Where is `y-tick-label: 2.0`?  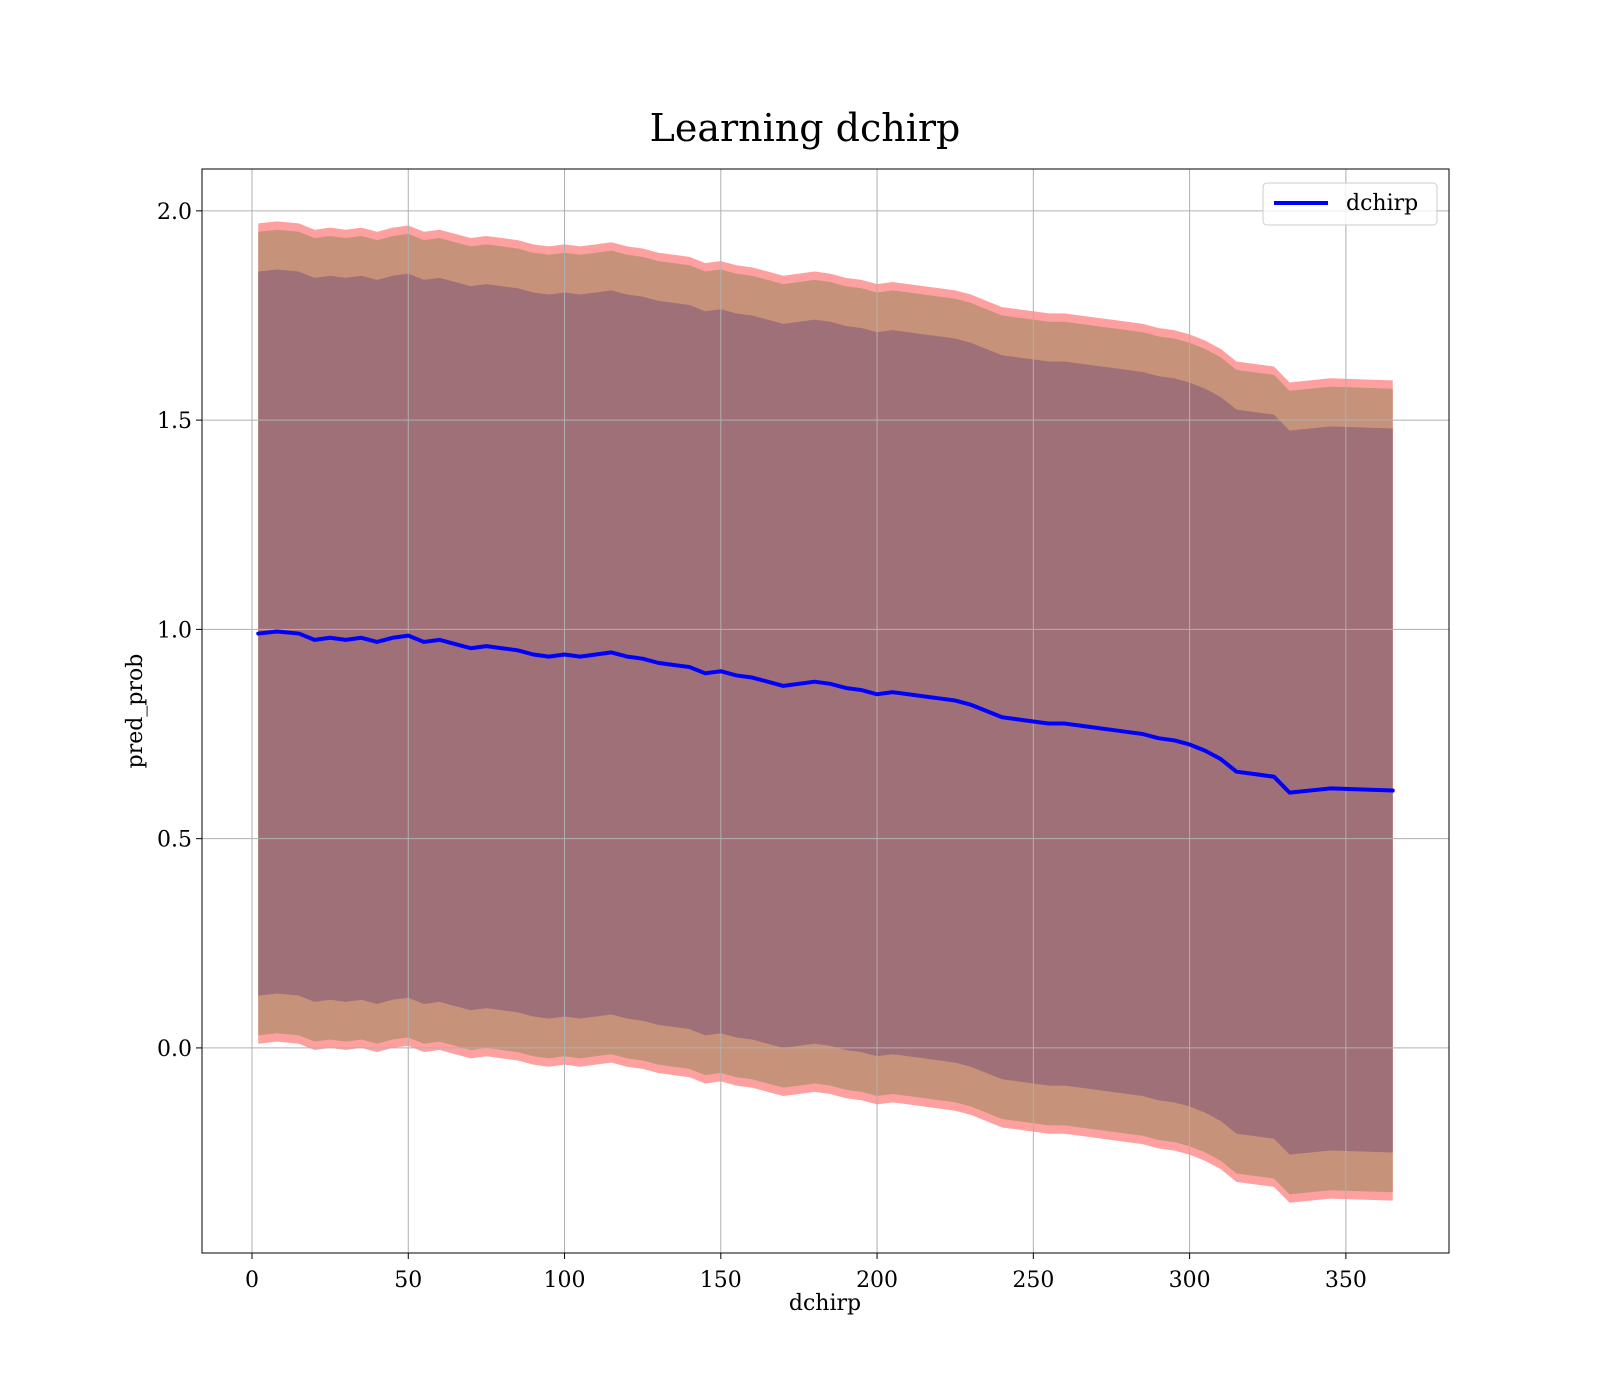
y-tick-label: 2.0 is located at coordinates (174, 212).